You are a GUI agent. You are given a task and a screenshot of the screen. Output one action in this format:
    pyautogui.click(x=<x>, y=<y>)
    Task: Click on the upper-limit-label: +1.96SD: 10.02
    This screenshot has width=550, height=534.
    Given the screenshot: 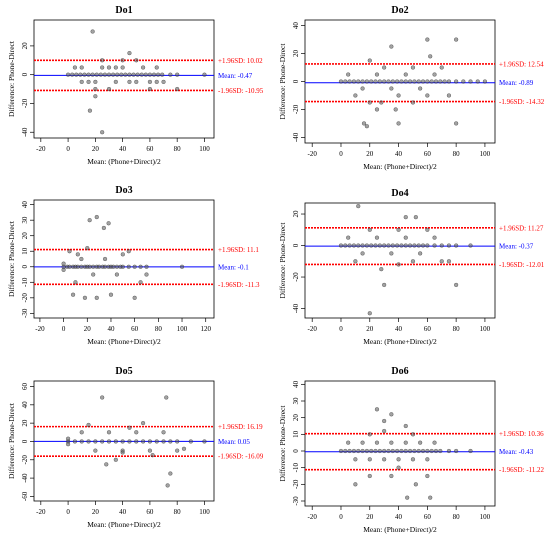 What is the action you would take?
    pyautogui.click(x=240, y=61)
    